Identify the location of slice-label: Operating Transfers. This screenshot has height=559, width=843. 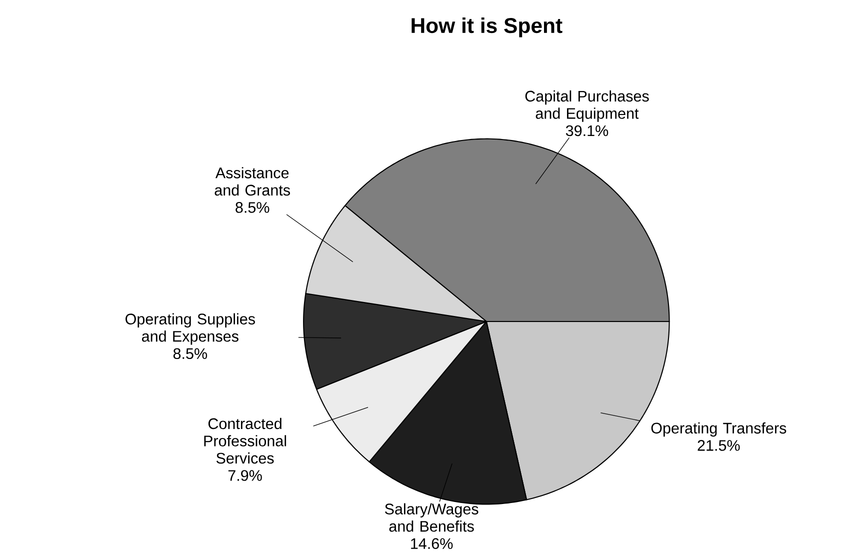
(718, 429).